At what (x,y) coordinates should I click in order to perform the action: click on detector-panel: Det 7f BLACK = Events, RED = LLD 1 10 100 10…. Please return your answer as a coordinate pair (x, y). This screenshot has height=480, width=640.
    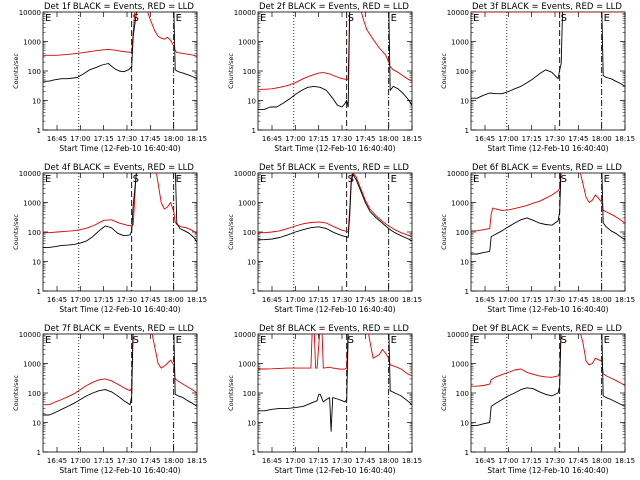
    Looking at the image, I should click on (109, 399).